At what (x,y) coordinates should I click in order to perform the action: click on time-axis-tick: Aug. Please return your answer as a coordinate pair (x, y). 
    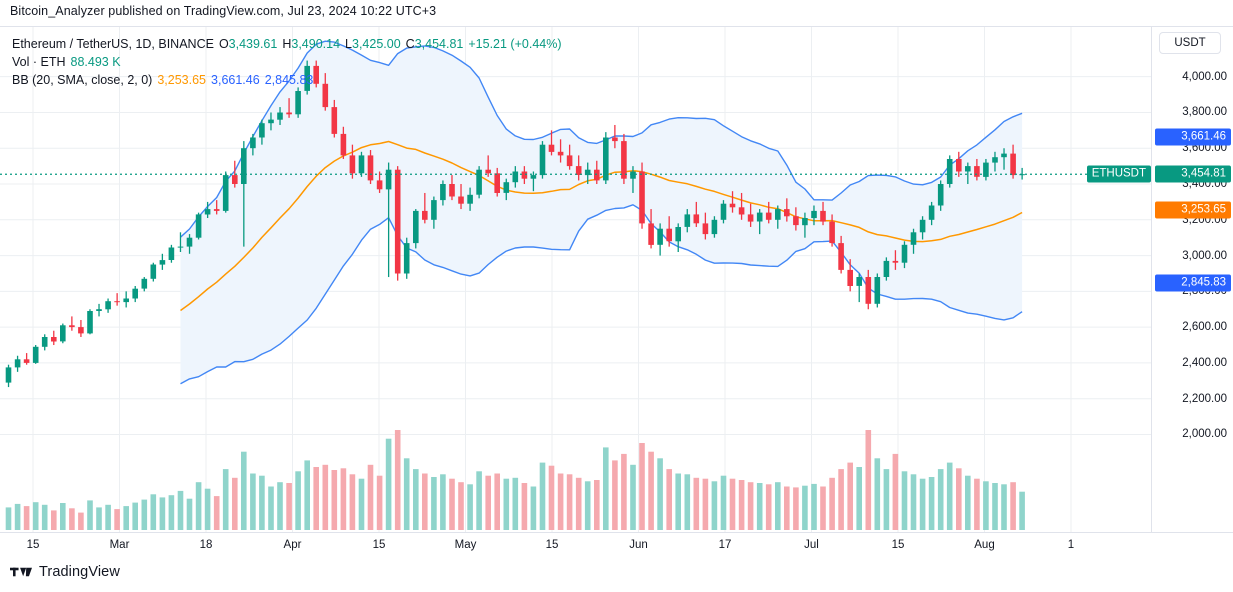
    Looking at the image, I should click on (984, 545).